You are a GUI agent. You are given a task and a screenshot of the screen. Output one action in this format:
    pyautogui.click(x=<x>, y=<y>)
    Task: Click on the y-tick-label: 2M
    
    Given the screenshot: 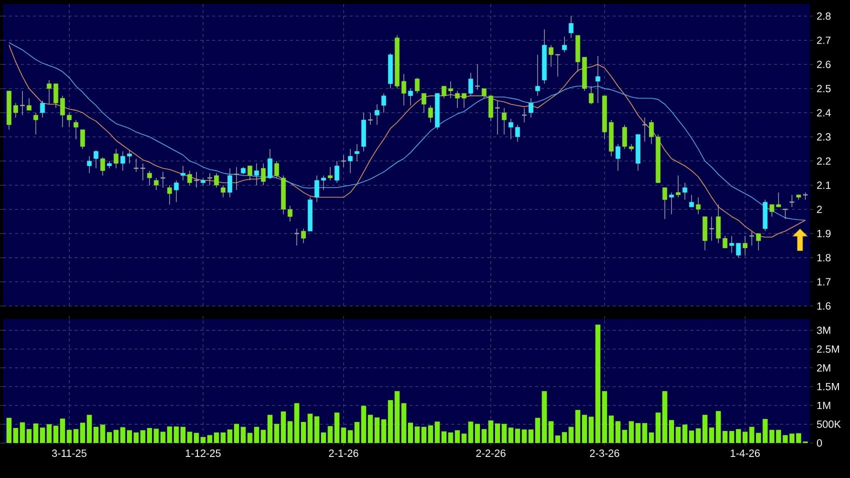 What is the action you would take?
    pyautogui.click(x=823, y=368)
    